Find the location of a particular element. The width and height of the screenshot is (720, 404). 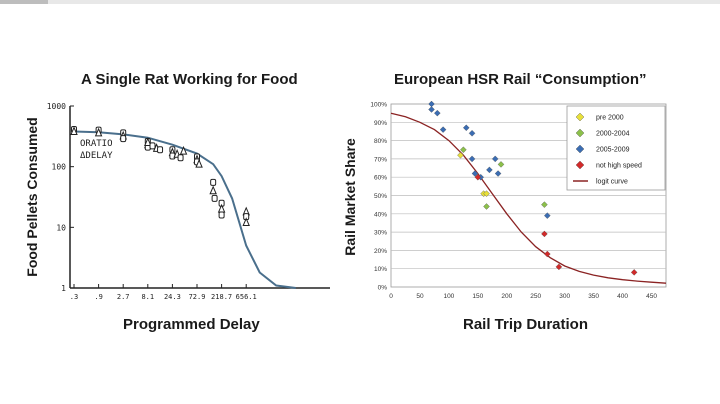

right-chart-title: European HSR Rail “Consumption” is located at coordinates (520, 79).